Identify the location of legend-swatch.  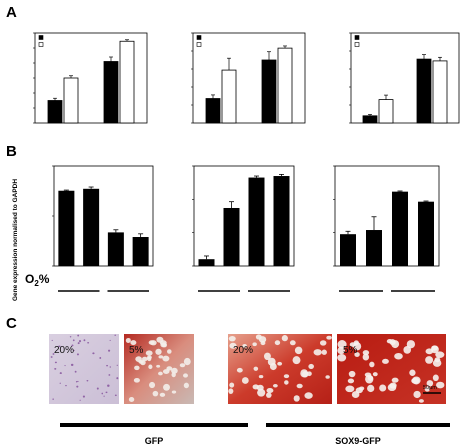
(41, 44).